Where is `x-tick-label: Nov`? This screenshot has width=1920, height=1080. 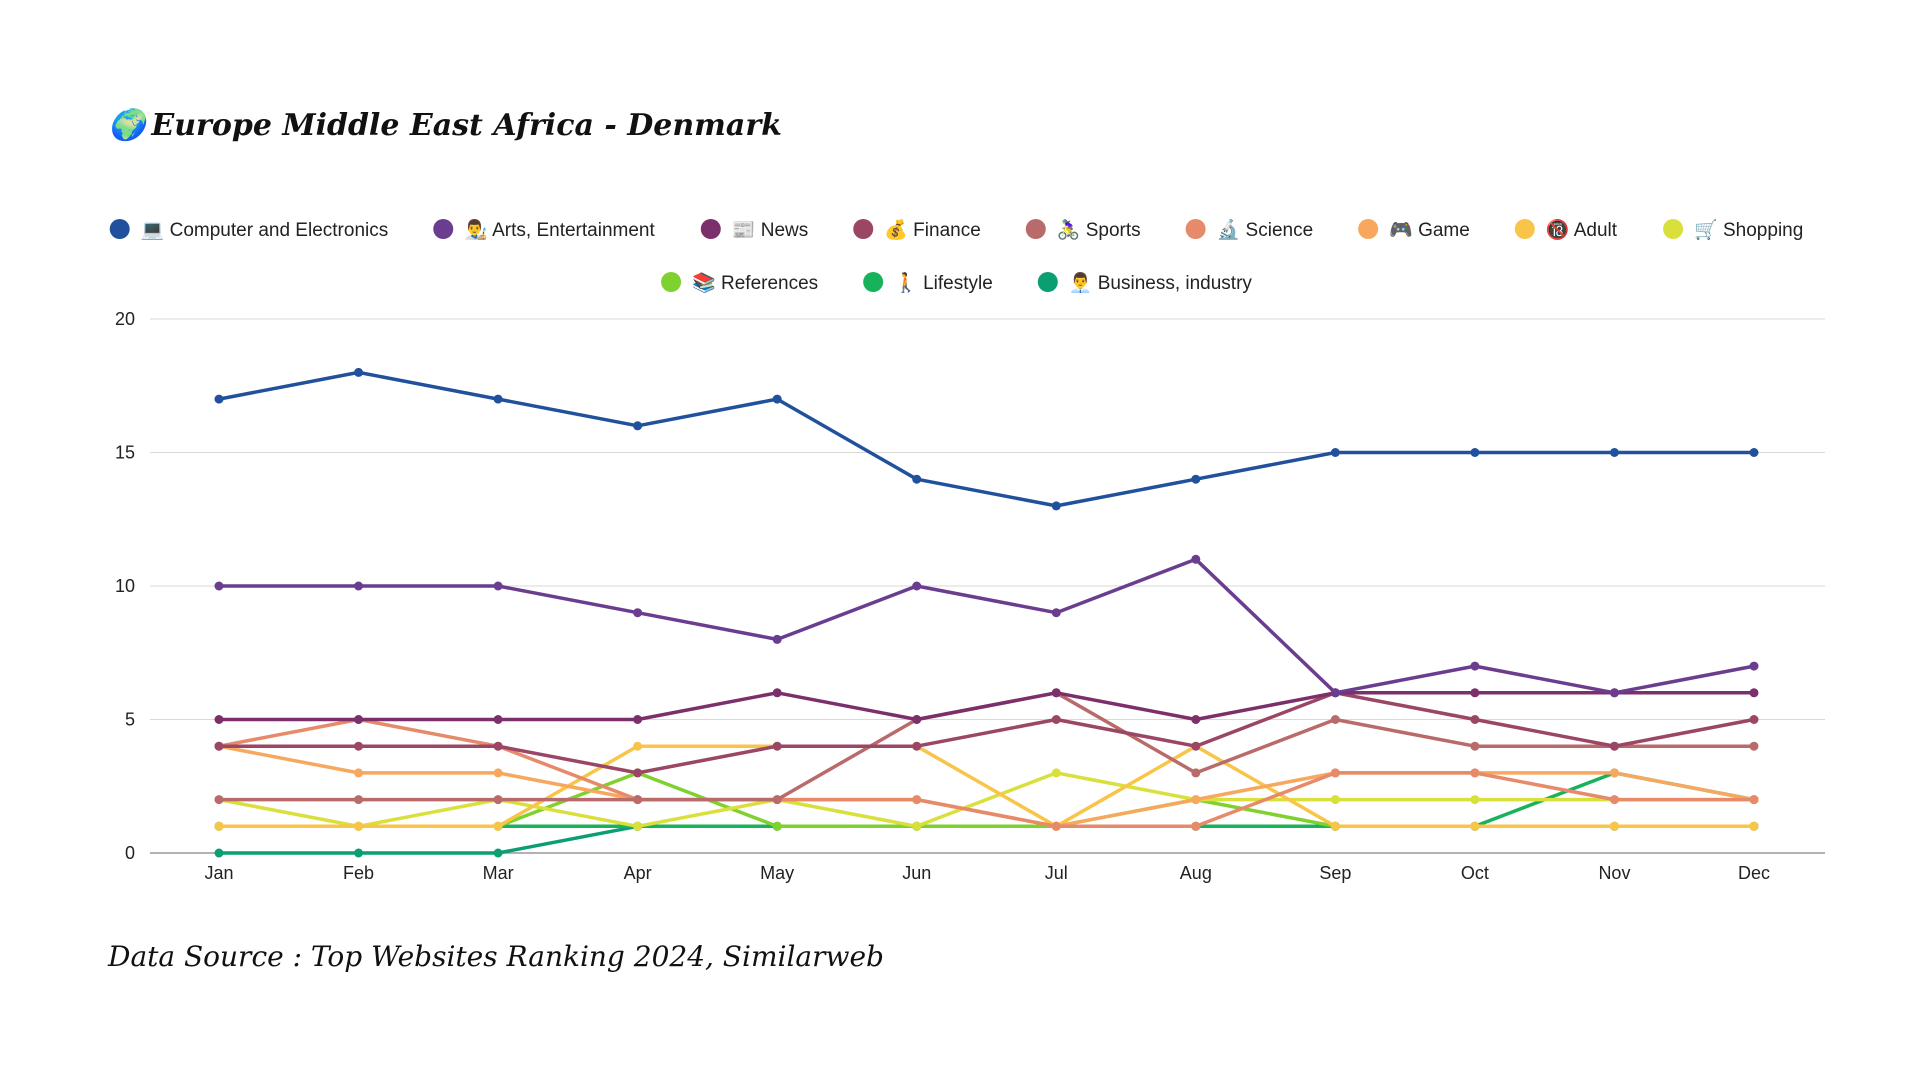 x-tick-label: Nov is located at coordinates (1614, 873).